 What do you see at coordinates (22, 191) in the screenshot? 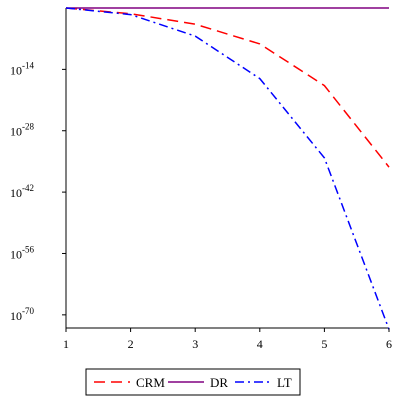
I see `y-tick-label: 10-42` at bounding box center [22, 191].